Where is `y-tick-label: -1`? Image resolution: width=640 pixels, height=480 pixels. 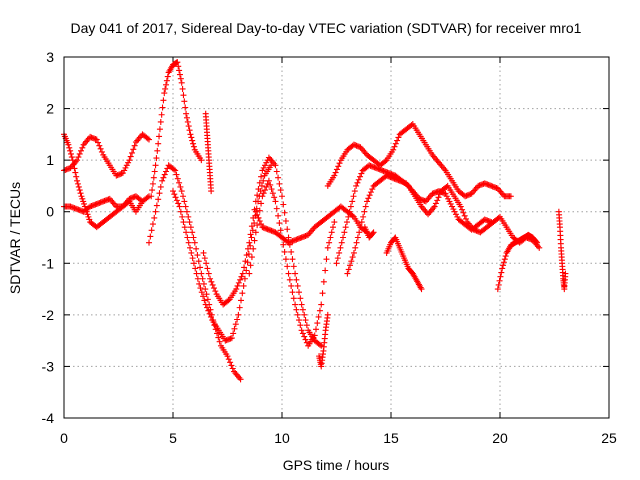 y-tick-label: -1 is located at coordinates (48, 263).